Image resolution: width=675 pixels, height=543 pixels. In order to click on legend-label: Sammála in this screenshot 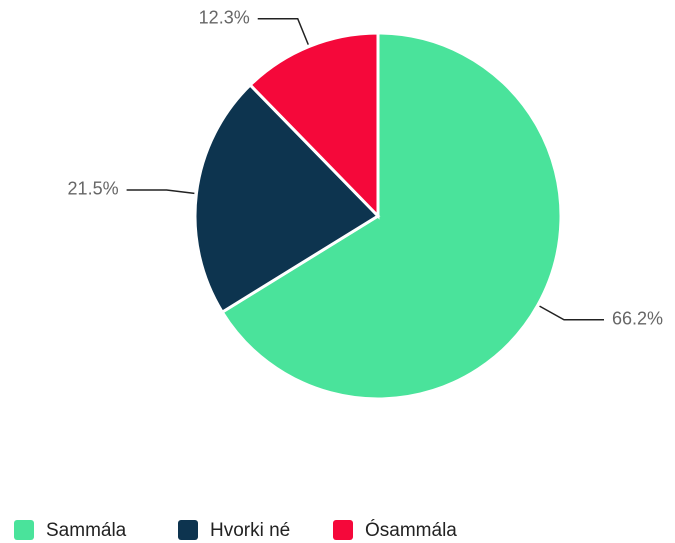, I will do `click(86, 530)`.